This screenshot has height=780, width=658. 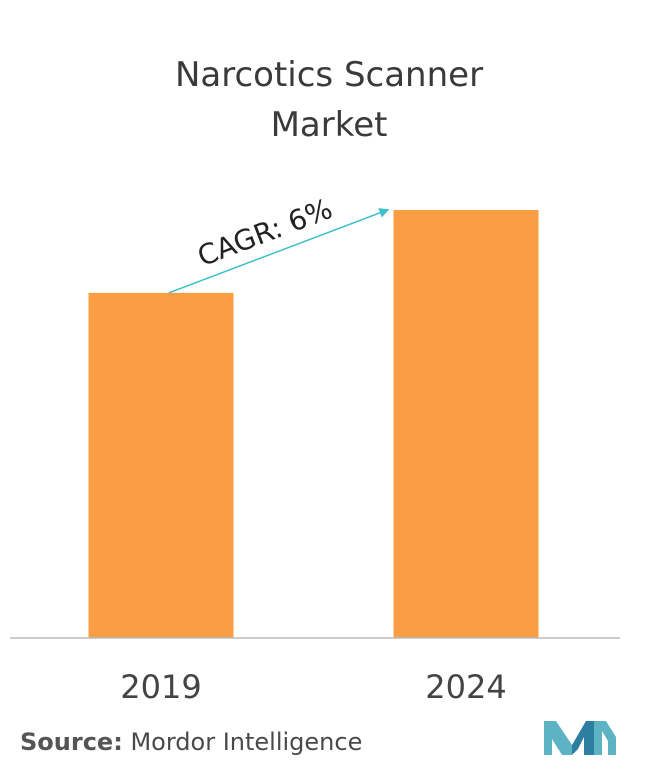 I want to click on x-tick-label-2019: 2019, so click(x=160, y=687).